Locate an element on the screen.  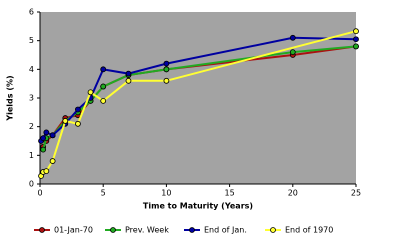
x-tick-label: 20 is located at coordinates (293, 193).